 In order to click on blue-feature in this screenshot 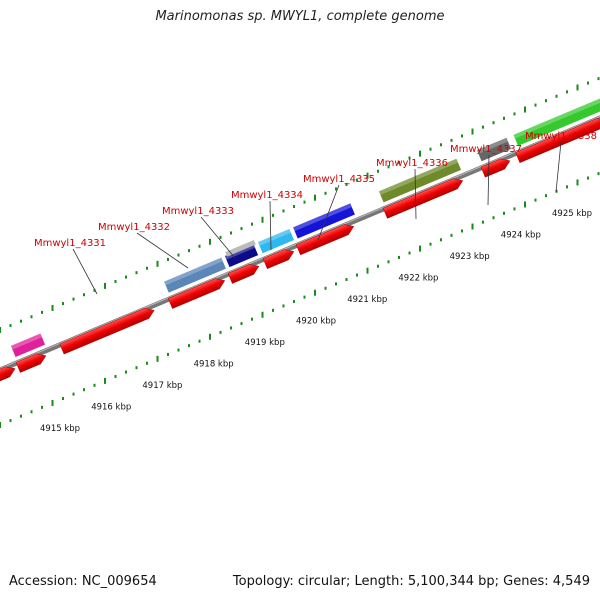, I will do `click(324, 221)`.